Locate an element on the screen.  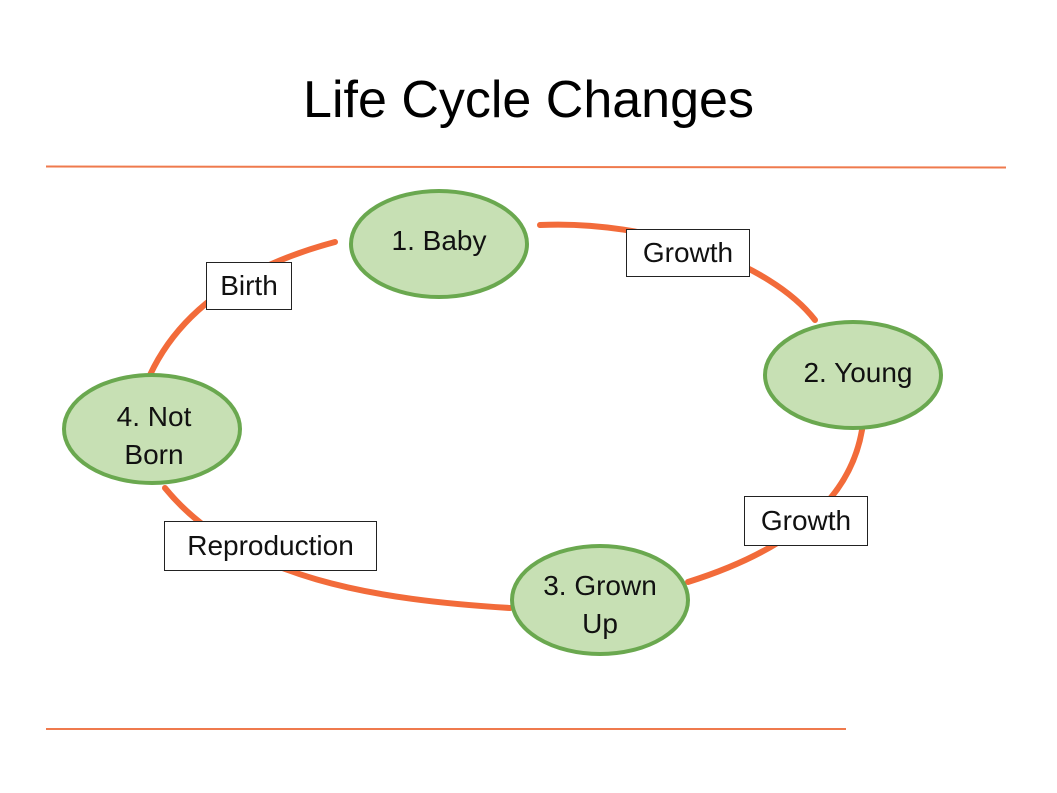
node-baby-shape is located at coordinates (439, 244).